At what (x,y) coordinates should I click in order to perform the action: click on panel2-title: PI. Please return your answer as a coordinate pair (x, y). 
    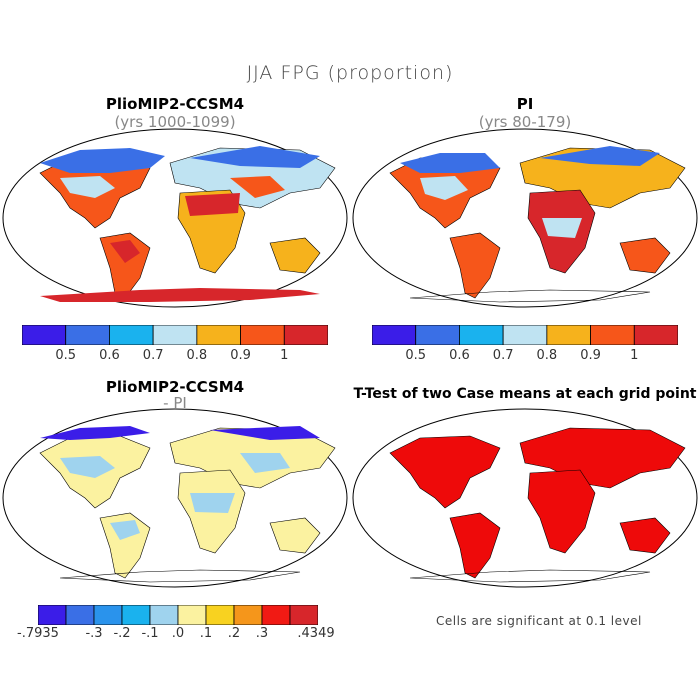
    Looking at the image, I should click on (525, 104).